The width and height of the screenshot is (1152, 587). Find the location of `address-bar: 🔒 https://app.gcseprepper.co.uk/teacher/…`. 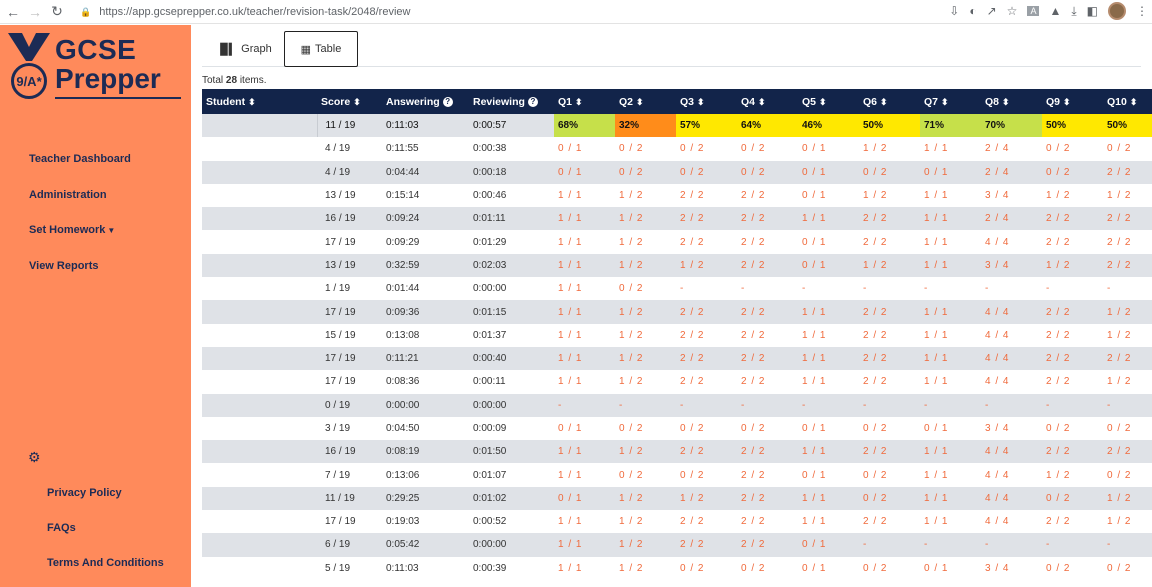

address-bar: 🔒 https://app.gcseprepper.co.uk/teacher/… is located at coordinates (495, 12).